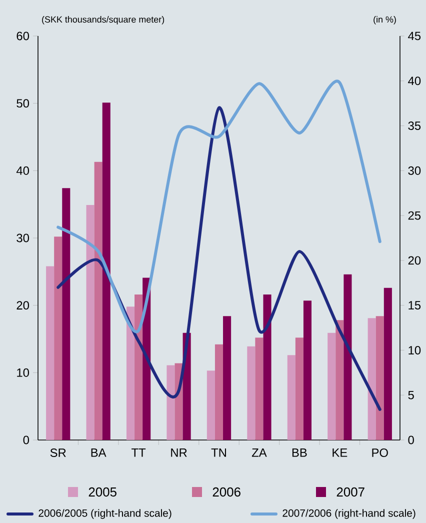 This screenshot has height=523, width=426. What do you see at coordinates (226, 492) in the screenshot?
I see `legend-label: 2006` at bounding box center [226, 492].